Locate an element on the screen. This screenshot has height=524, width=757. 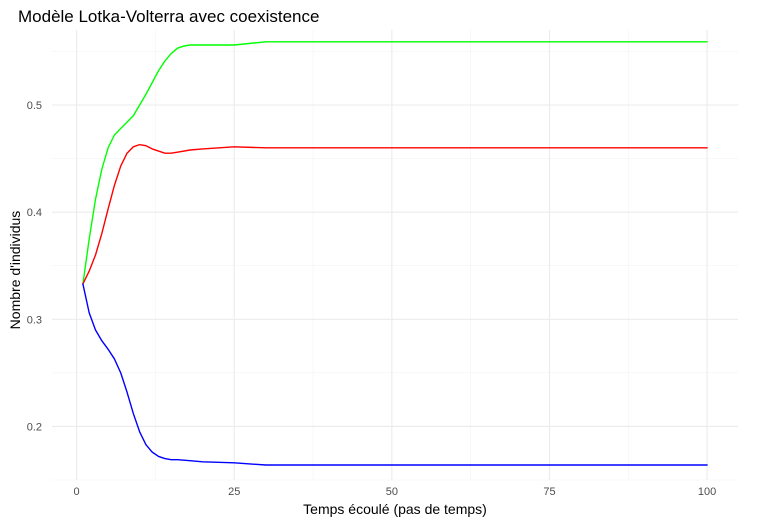
x-tick-label: 75 is located at coordinates (549, 492).